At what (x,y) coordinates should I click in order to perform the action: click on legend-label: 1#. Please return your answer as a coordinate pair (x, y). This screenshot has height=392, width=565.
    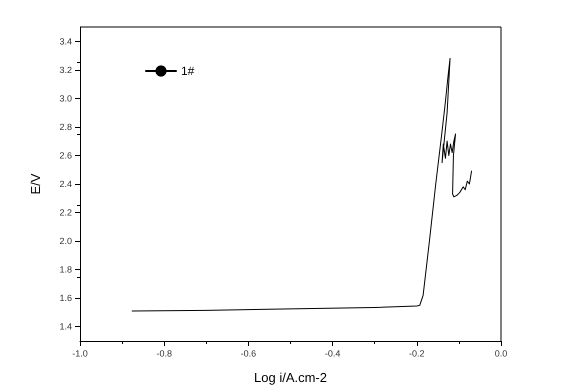
    Looking at the image, I should click on (188, 71).